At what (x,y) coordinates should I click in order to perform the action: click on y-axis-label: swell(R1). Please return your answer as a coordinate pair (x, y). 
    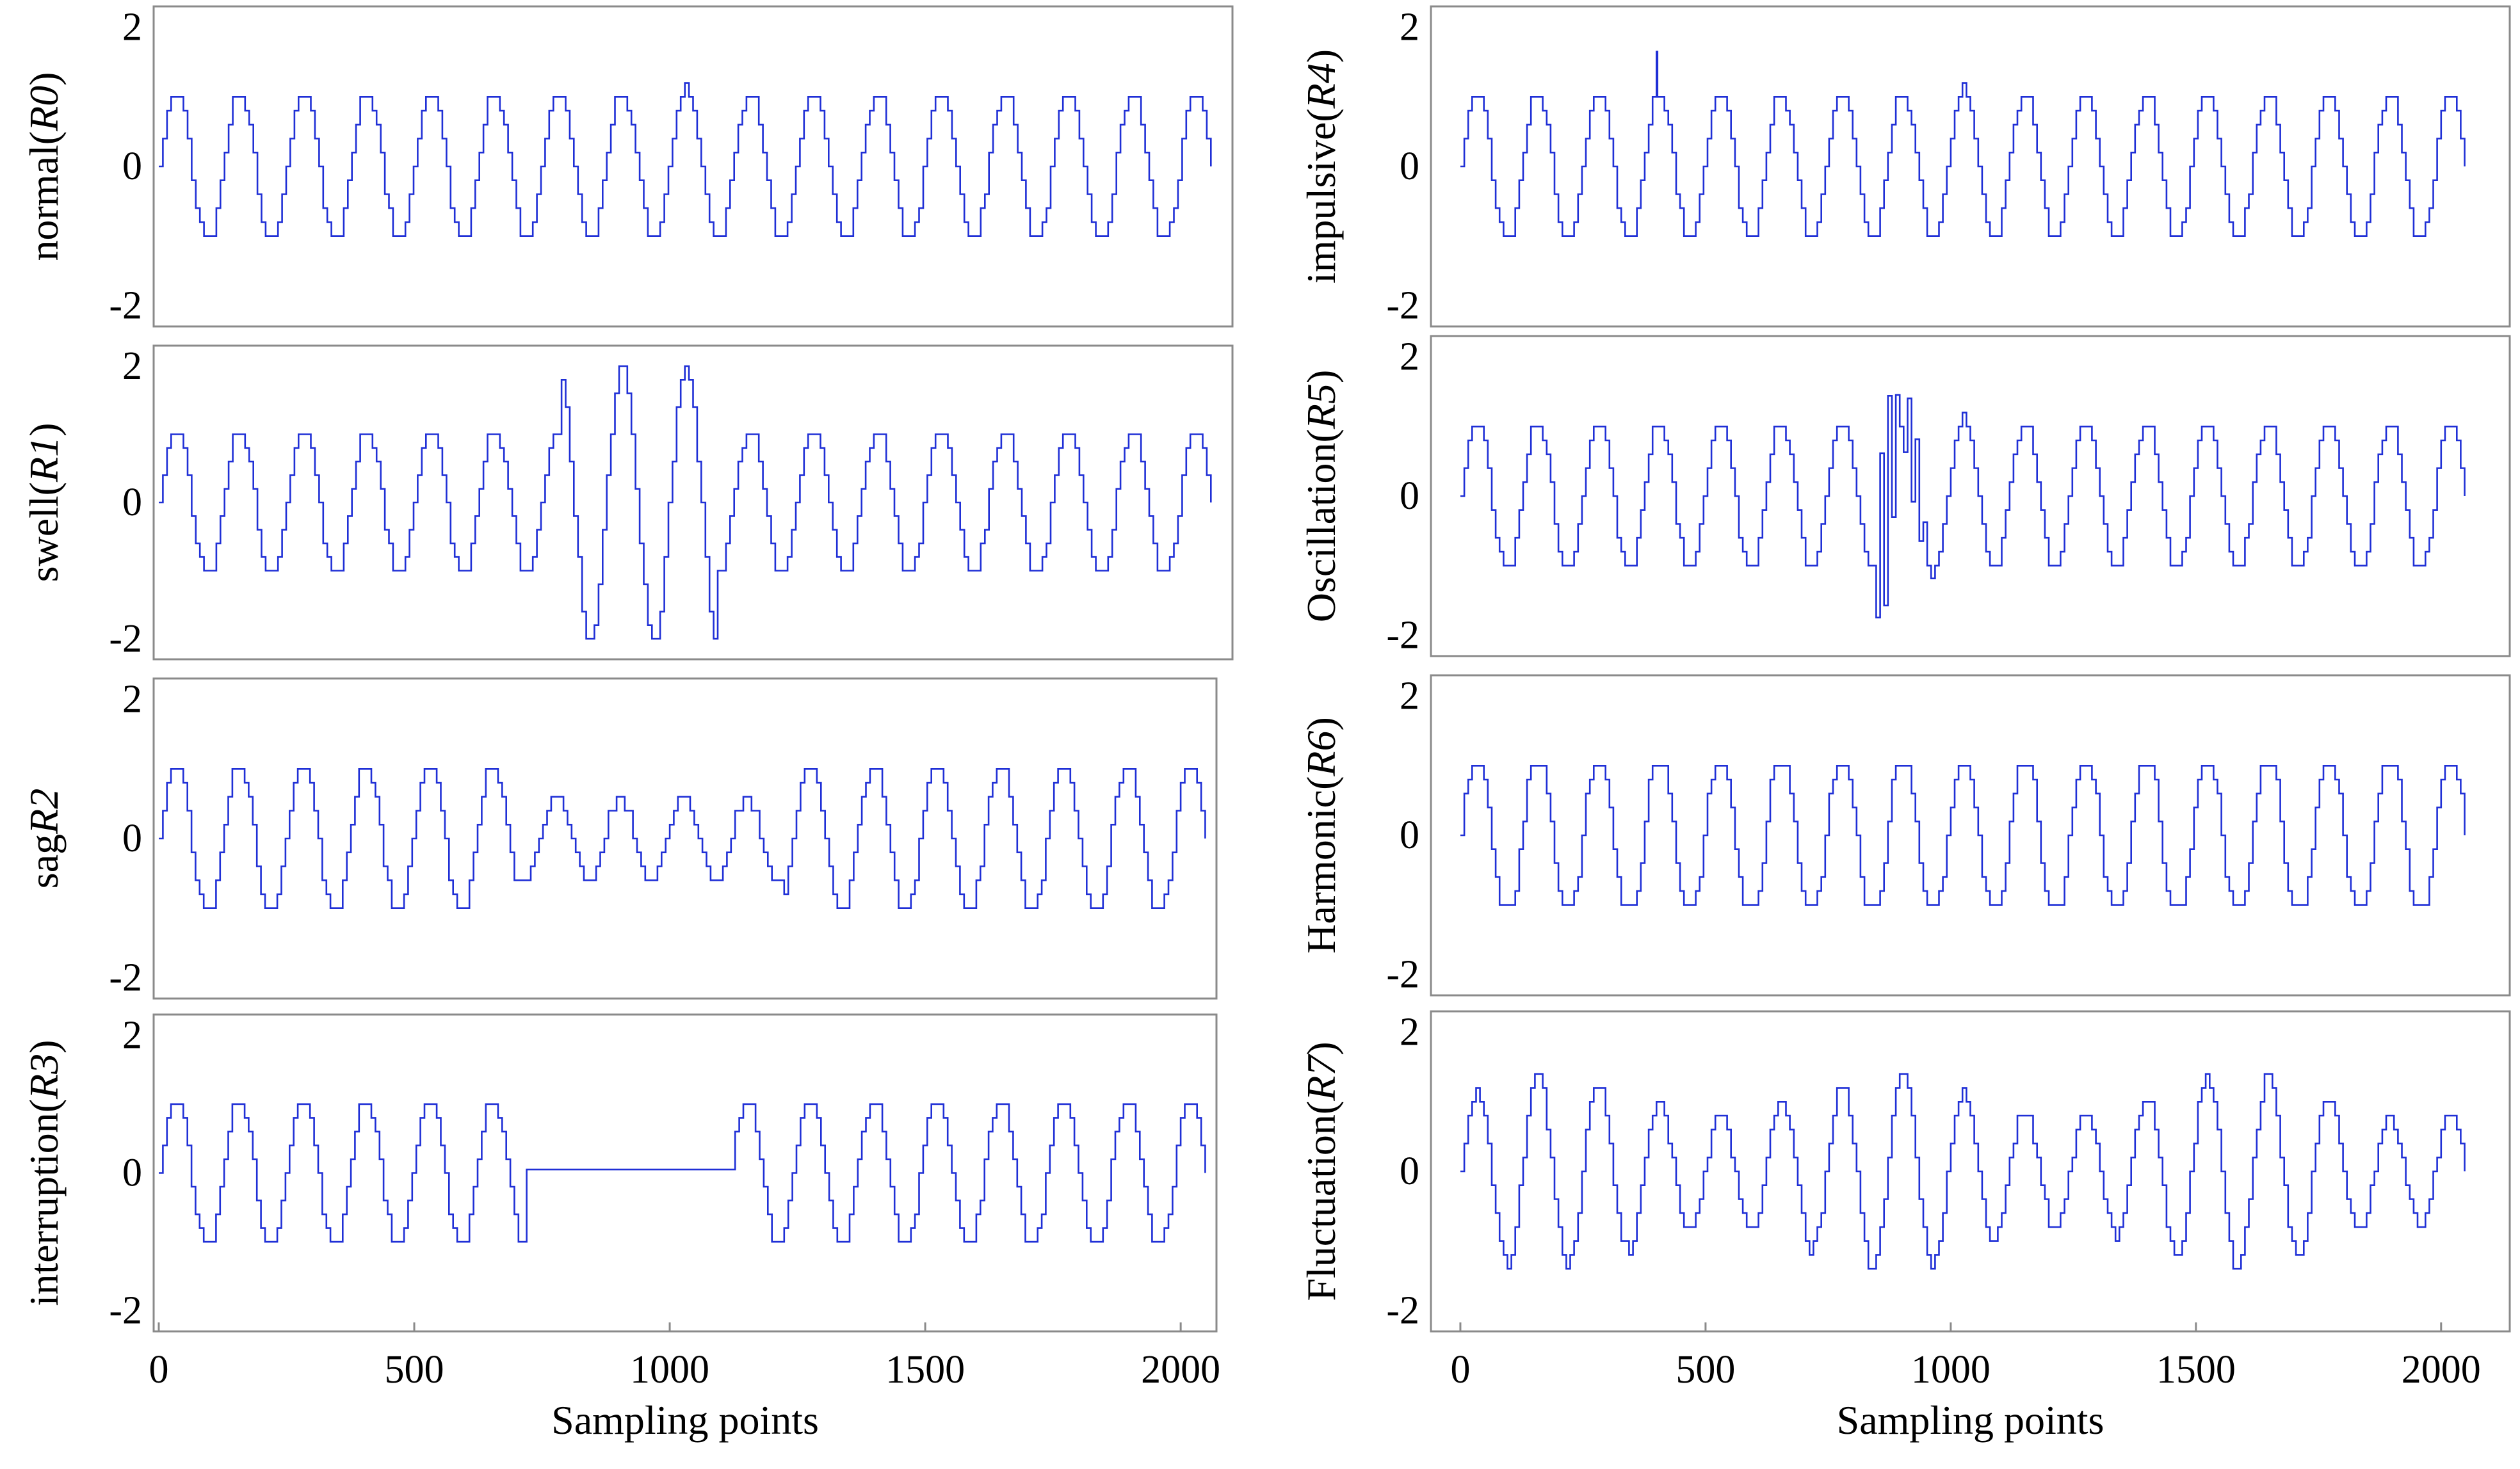
    Looking at the image, I should click on (44, 502).